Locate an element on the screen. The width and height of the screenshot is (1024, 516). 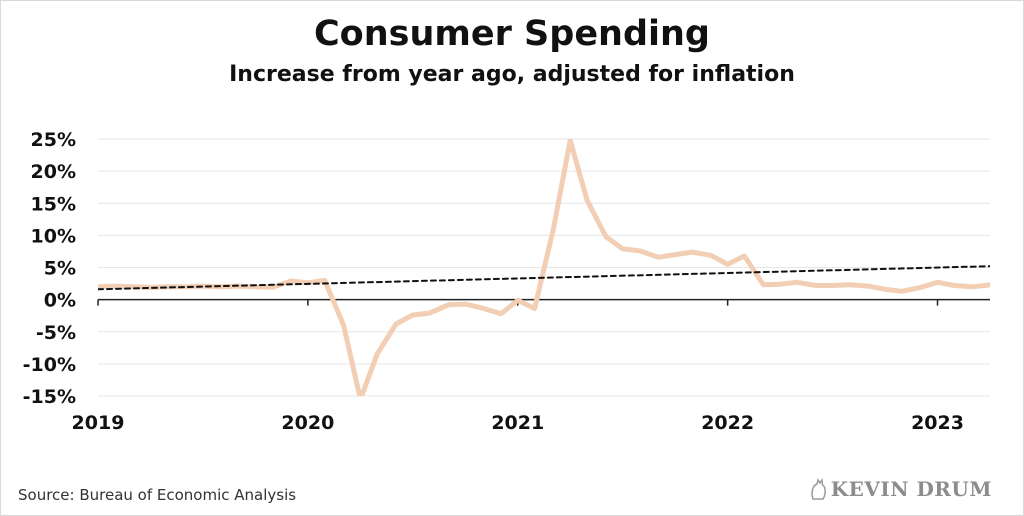
source-note: Source: Bureau of Economic Analysis is located at coordinates (157, 495).